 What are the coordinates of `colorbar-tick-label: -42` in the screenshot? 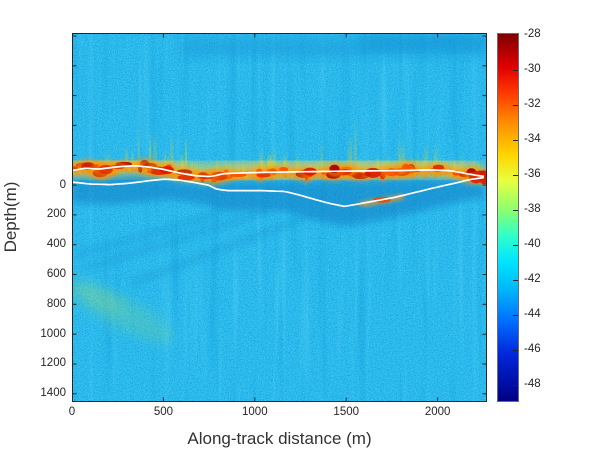 It's located at (532, 279).